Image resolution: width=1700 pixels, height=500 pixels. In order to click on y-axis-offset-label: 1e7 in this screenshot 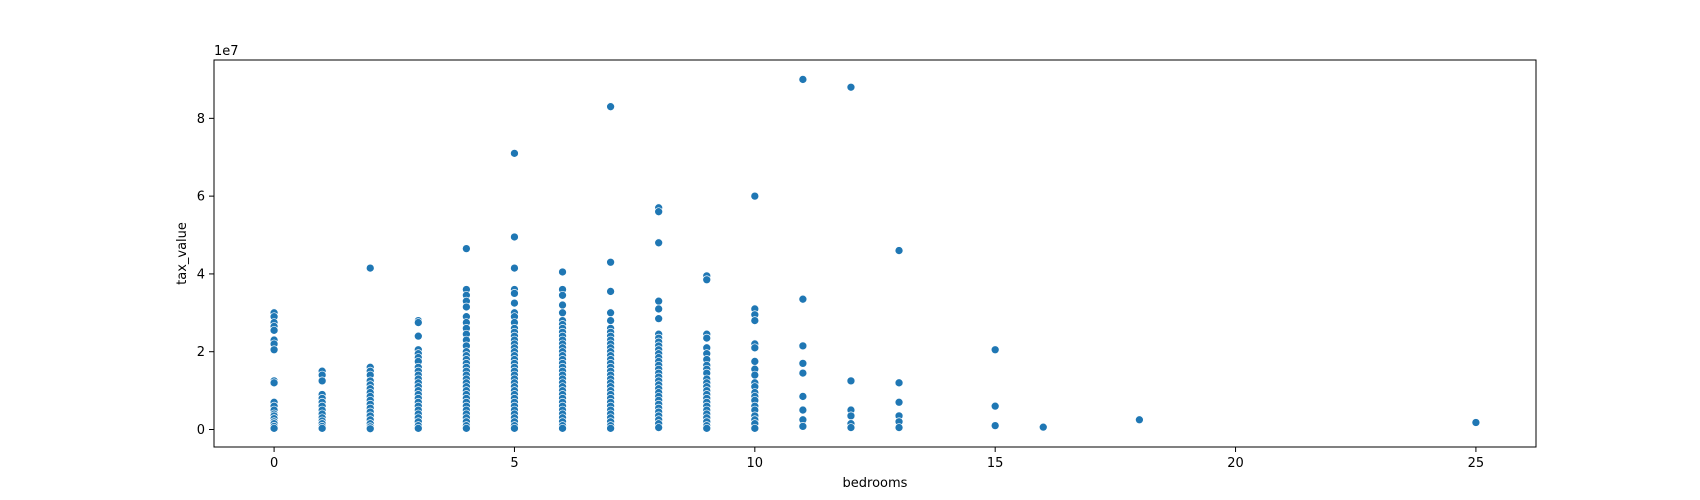, I will do `click(226, 51)`.